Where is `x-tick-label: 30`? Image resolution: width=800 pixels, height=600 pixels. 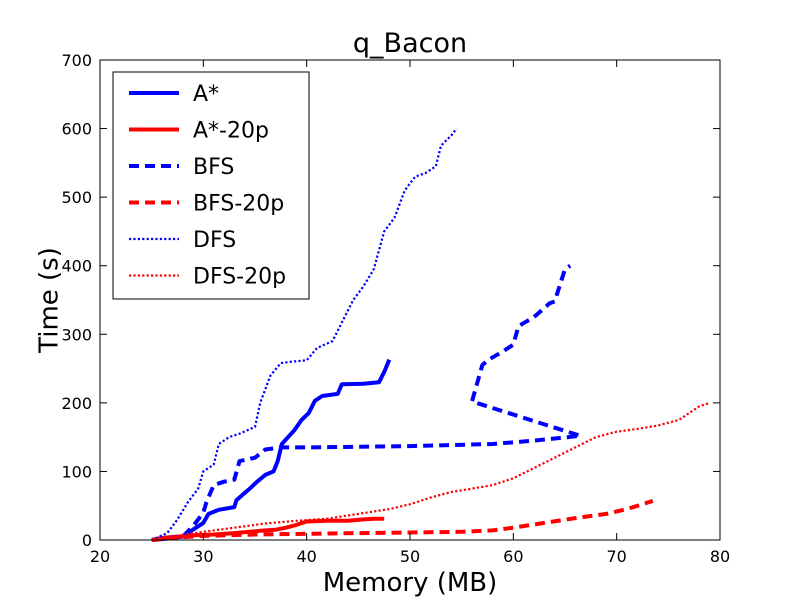
x-tick-label: 30 is located at coordinates (203, 556).